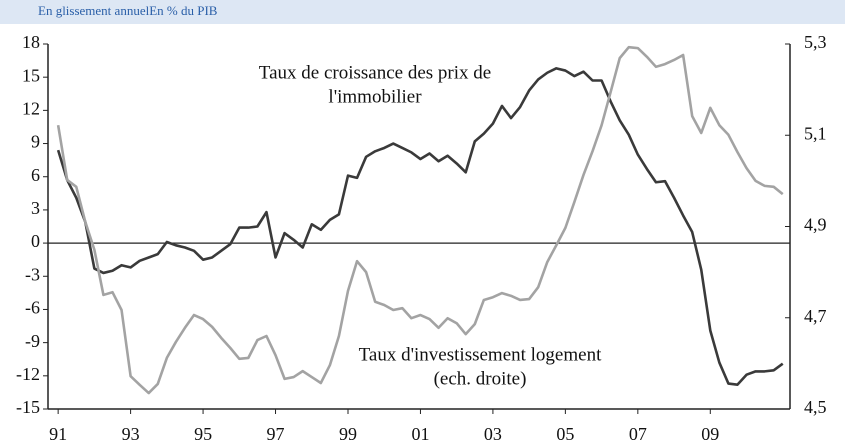 The width and height of the screenshot is (845, 446). What do you see at coordinates (31, 108) in the screenshot?
I see `y-tick-label: 12` at bounding box center [31, 108].